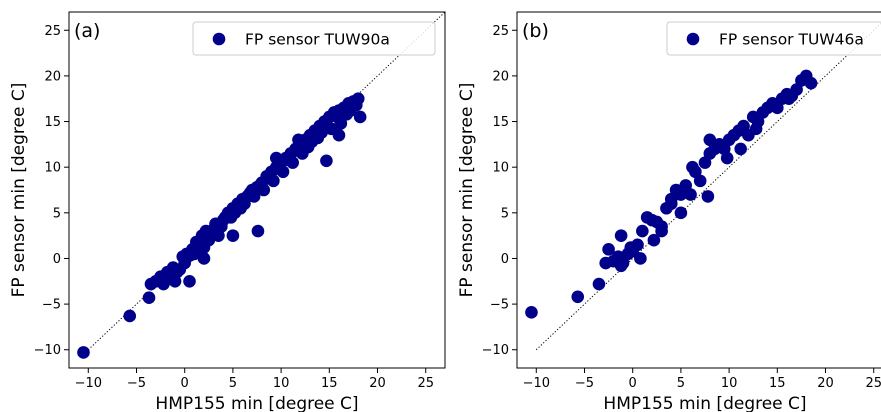 The height and width of the screenshot is (412, 881). I want to click on panel-label: (a), so click(87, 31).